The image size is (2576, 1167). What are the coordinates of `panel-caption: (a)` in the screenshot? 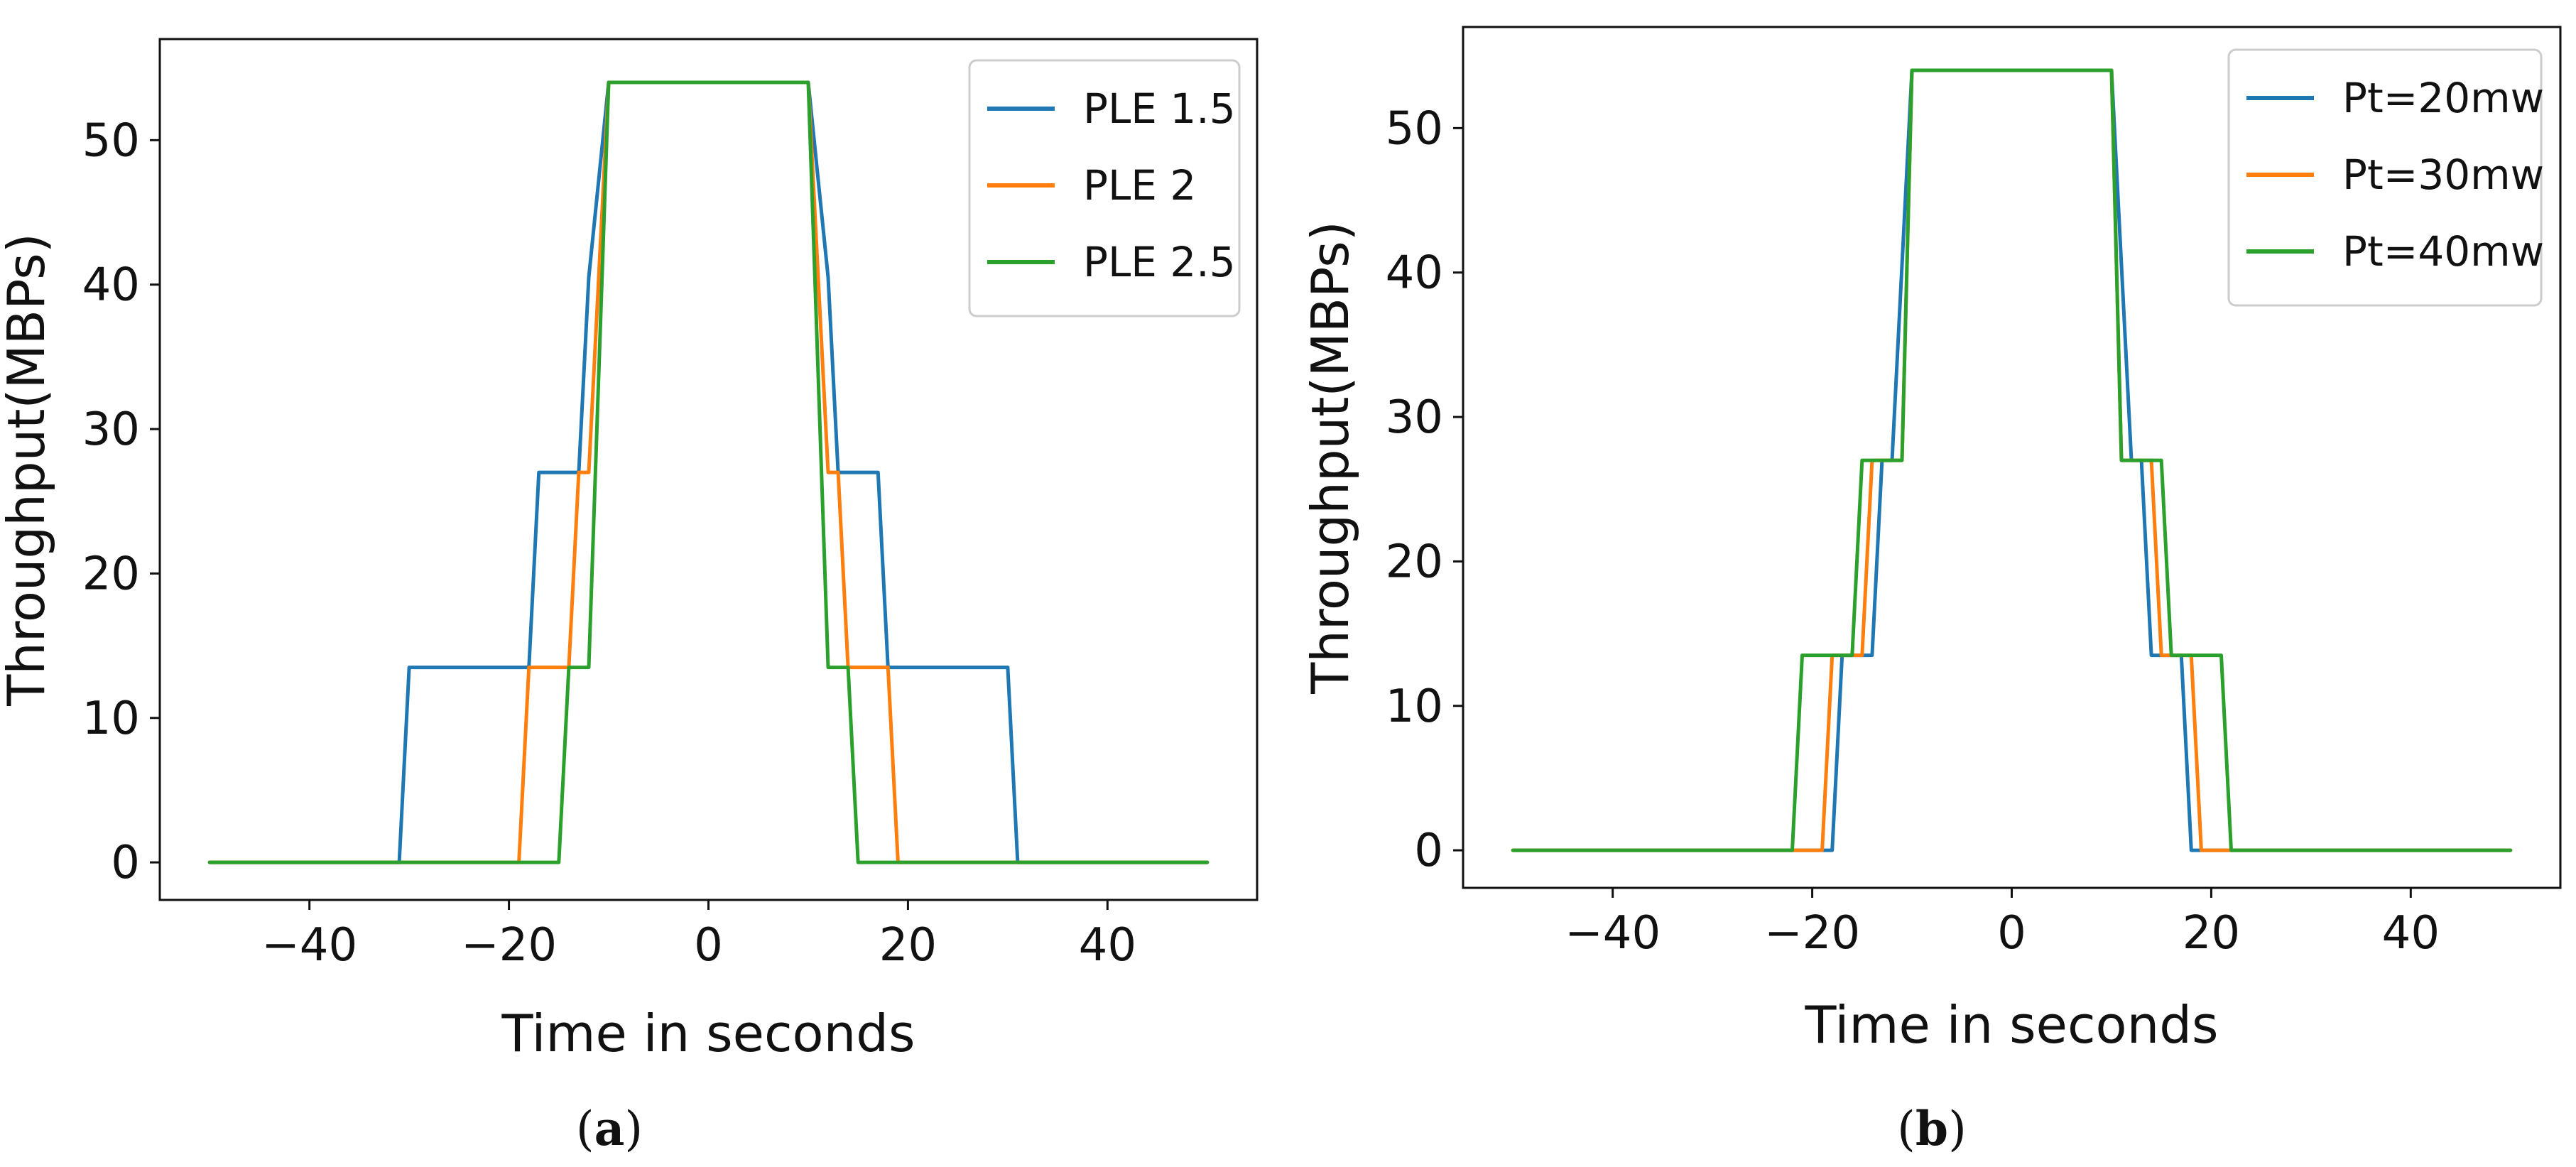 It's located at (609, 1128).